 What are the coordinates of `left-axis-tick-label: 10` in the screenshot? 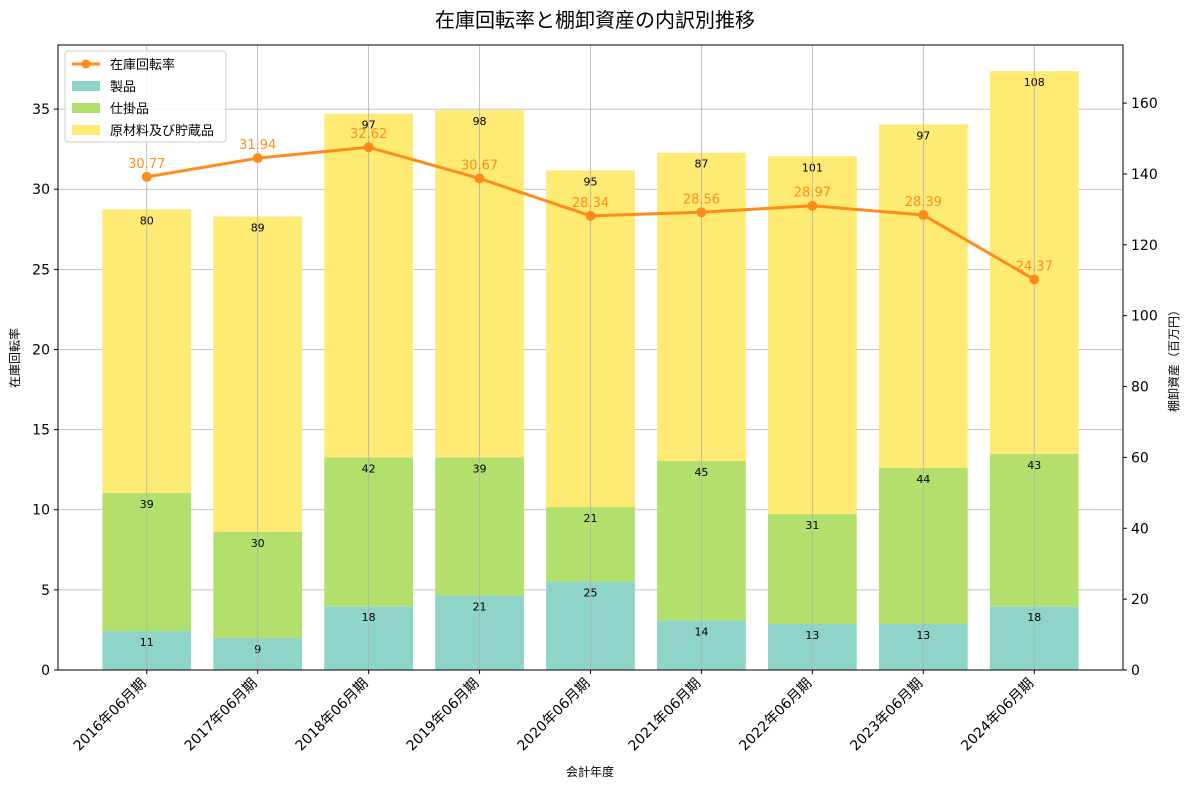 It's located at (41, 511).